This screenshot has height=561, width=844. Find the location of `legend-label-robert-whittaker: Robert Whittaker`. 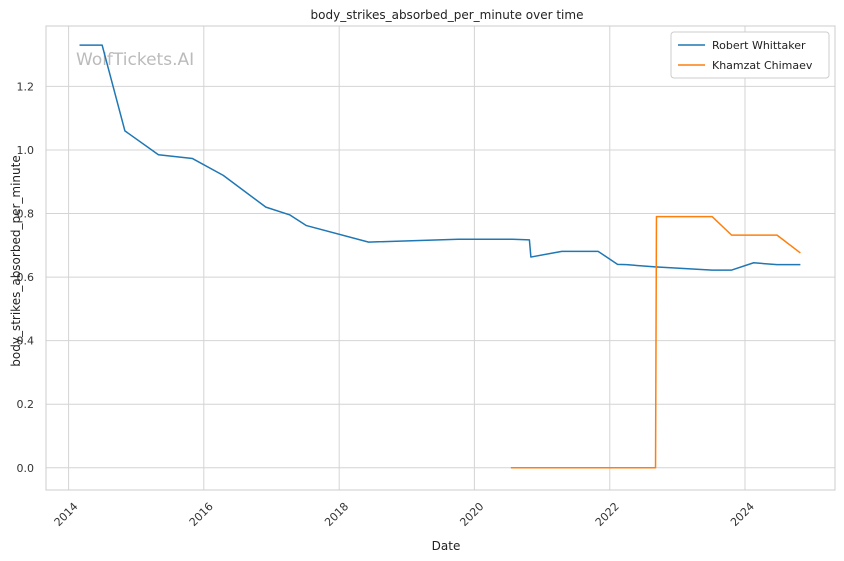

legend-label-robert-whittaker: Robert Whittaker is located at coordinates (759, 45).